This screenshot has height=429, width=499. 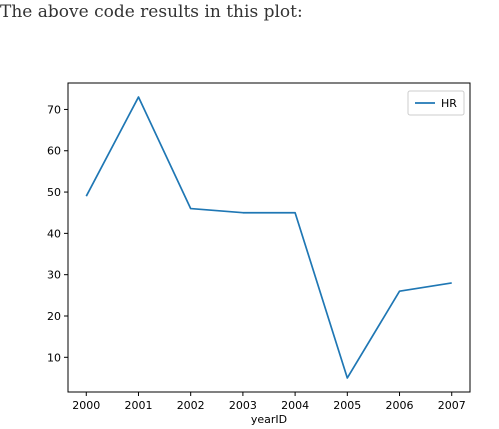 What do you see at coordinates (138, 405) in the screenshot?
I see `x-tick-label: 2001` at bounding box center [138, 405].